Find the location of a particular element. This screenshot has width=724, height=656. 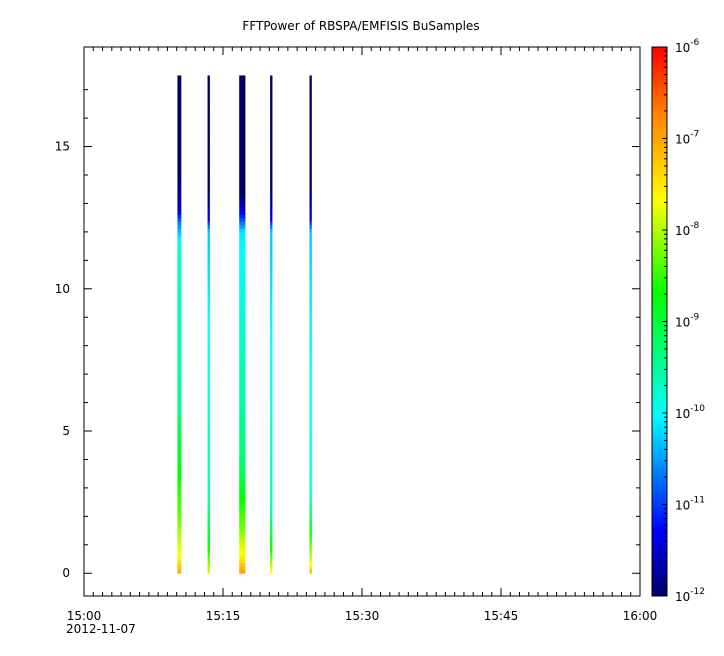

spectrogram-strip is located at coordinates (242, 324).